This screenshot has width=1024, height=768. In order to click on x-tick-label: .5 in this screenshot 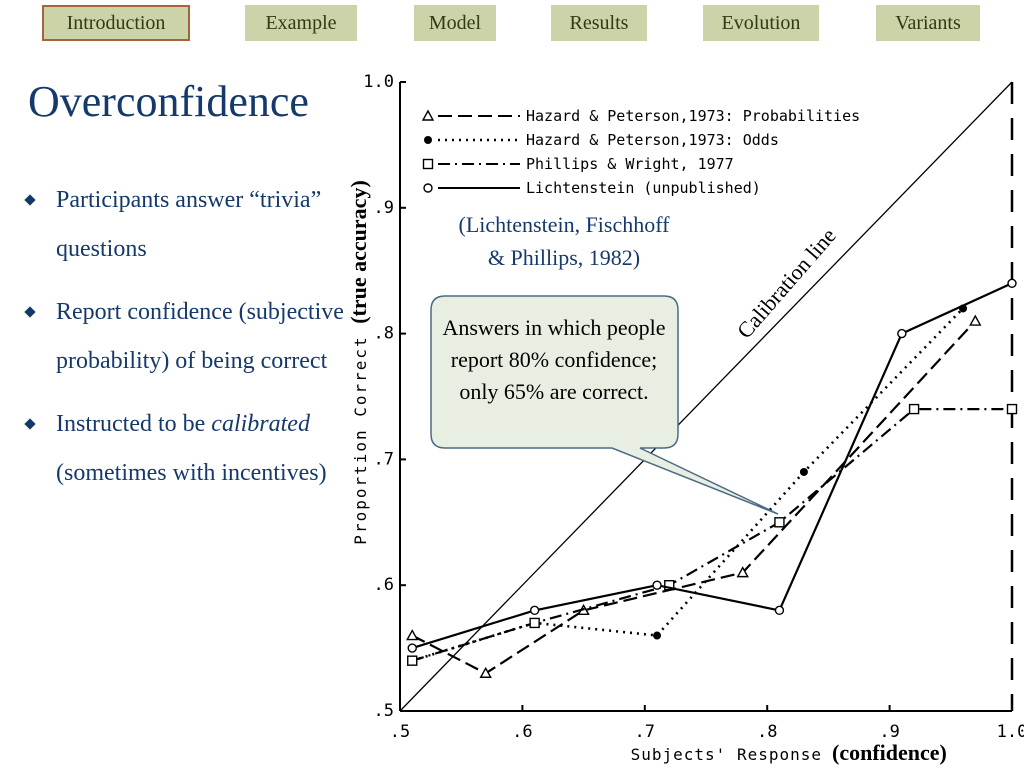, I will do `click(400, 732)`.